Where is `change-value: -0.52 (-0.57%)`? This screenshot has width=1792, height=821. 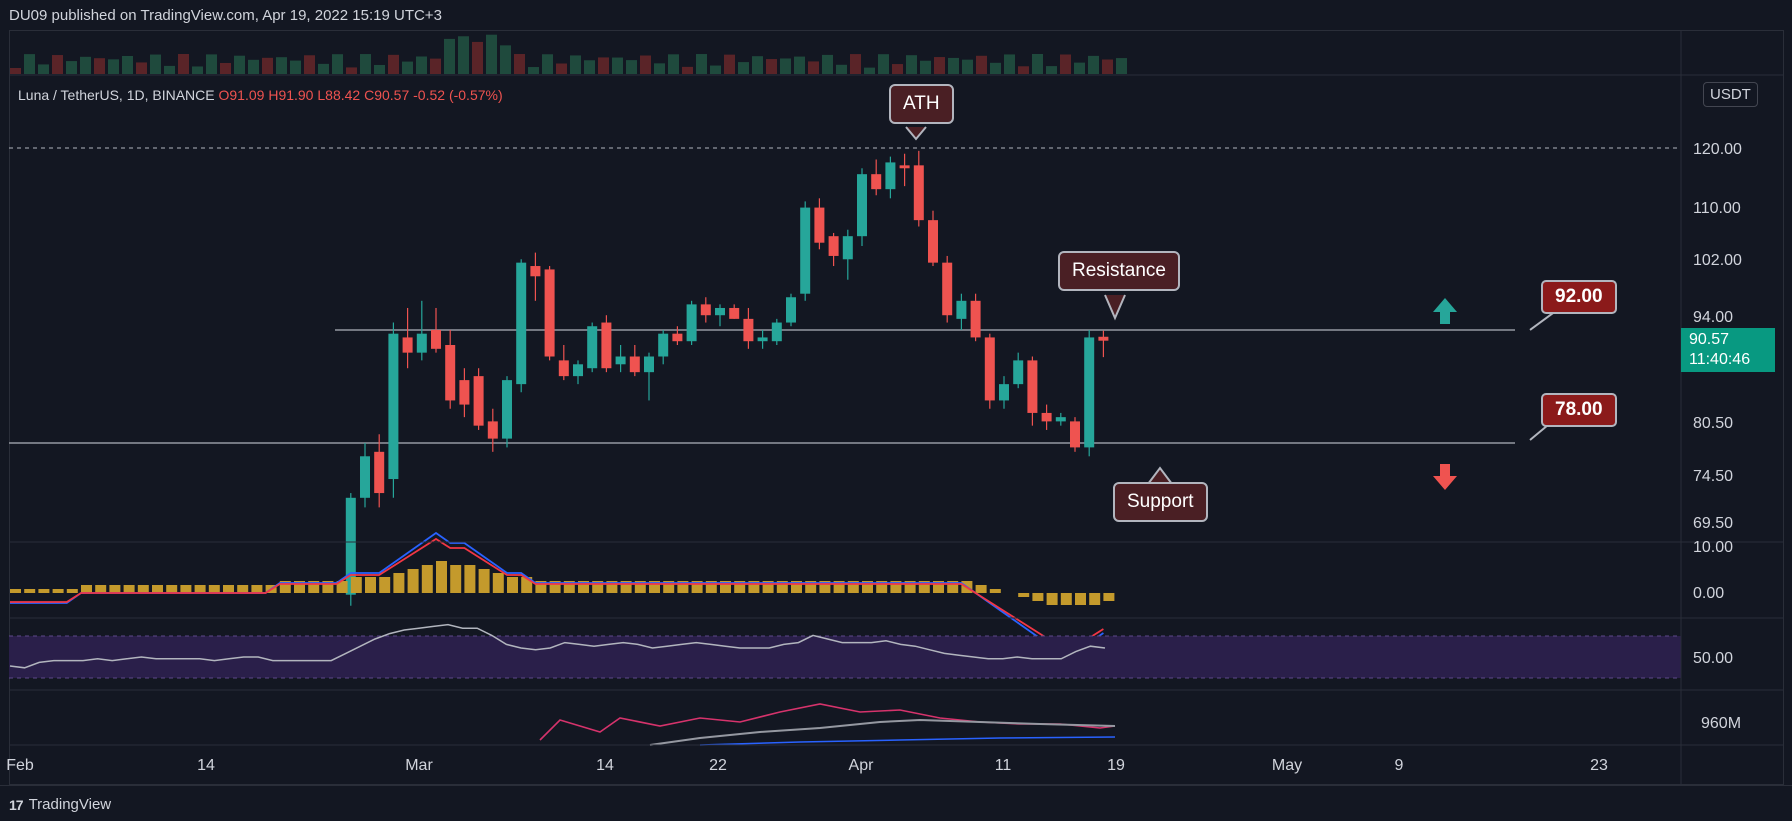 change-value: -0.52 (-0.57%) is located at coordinates (458, 95).